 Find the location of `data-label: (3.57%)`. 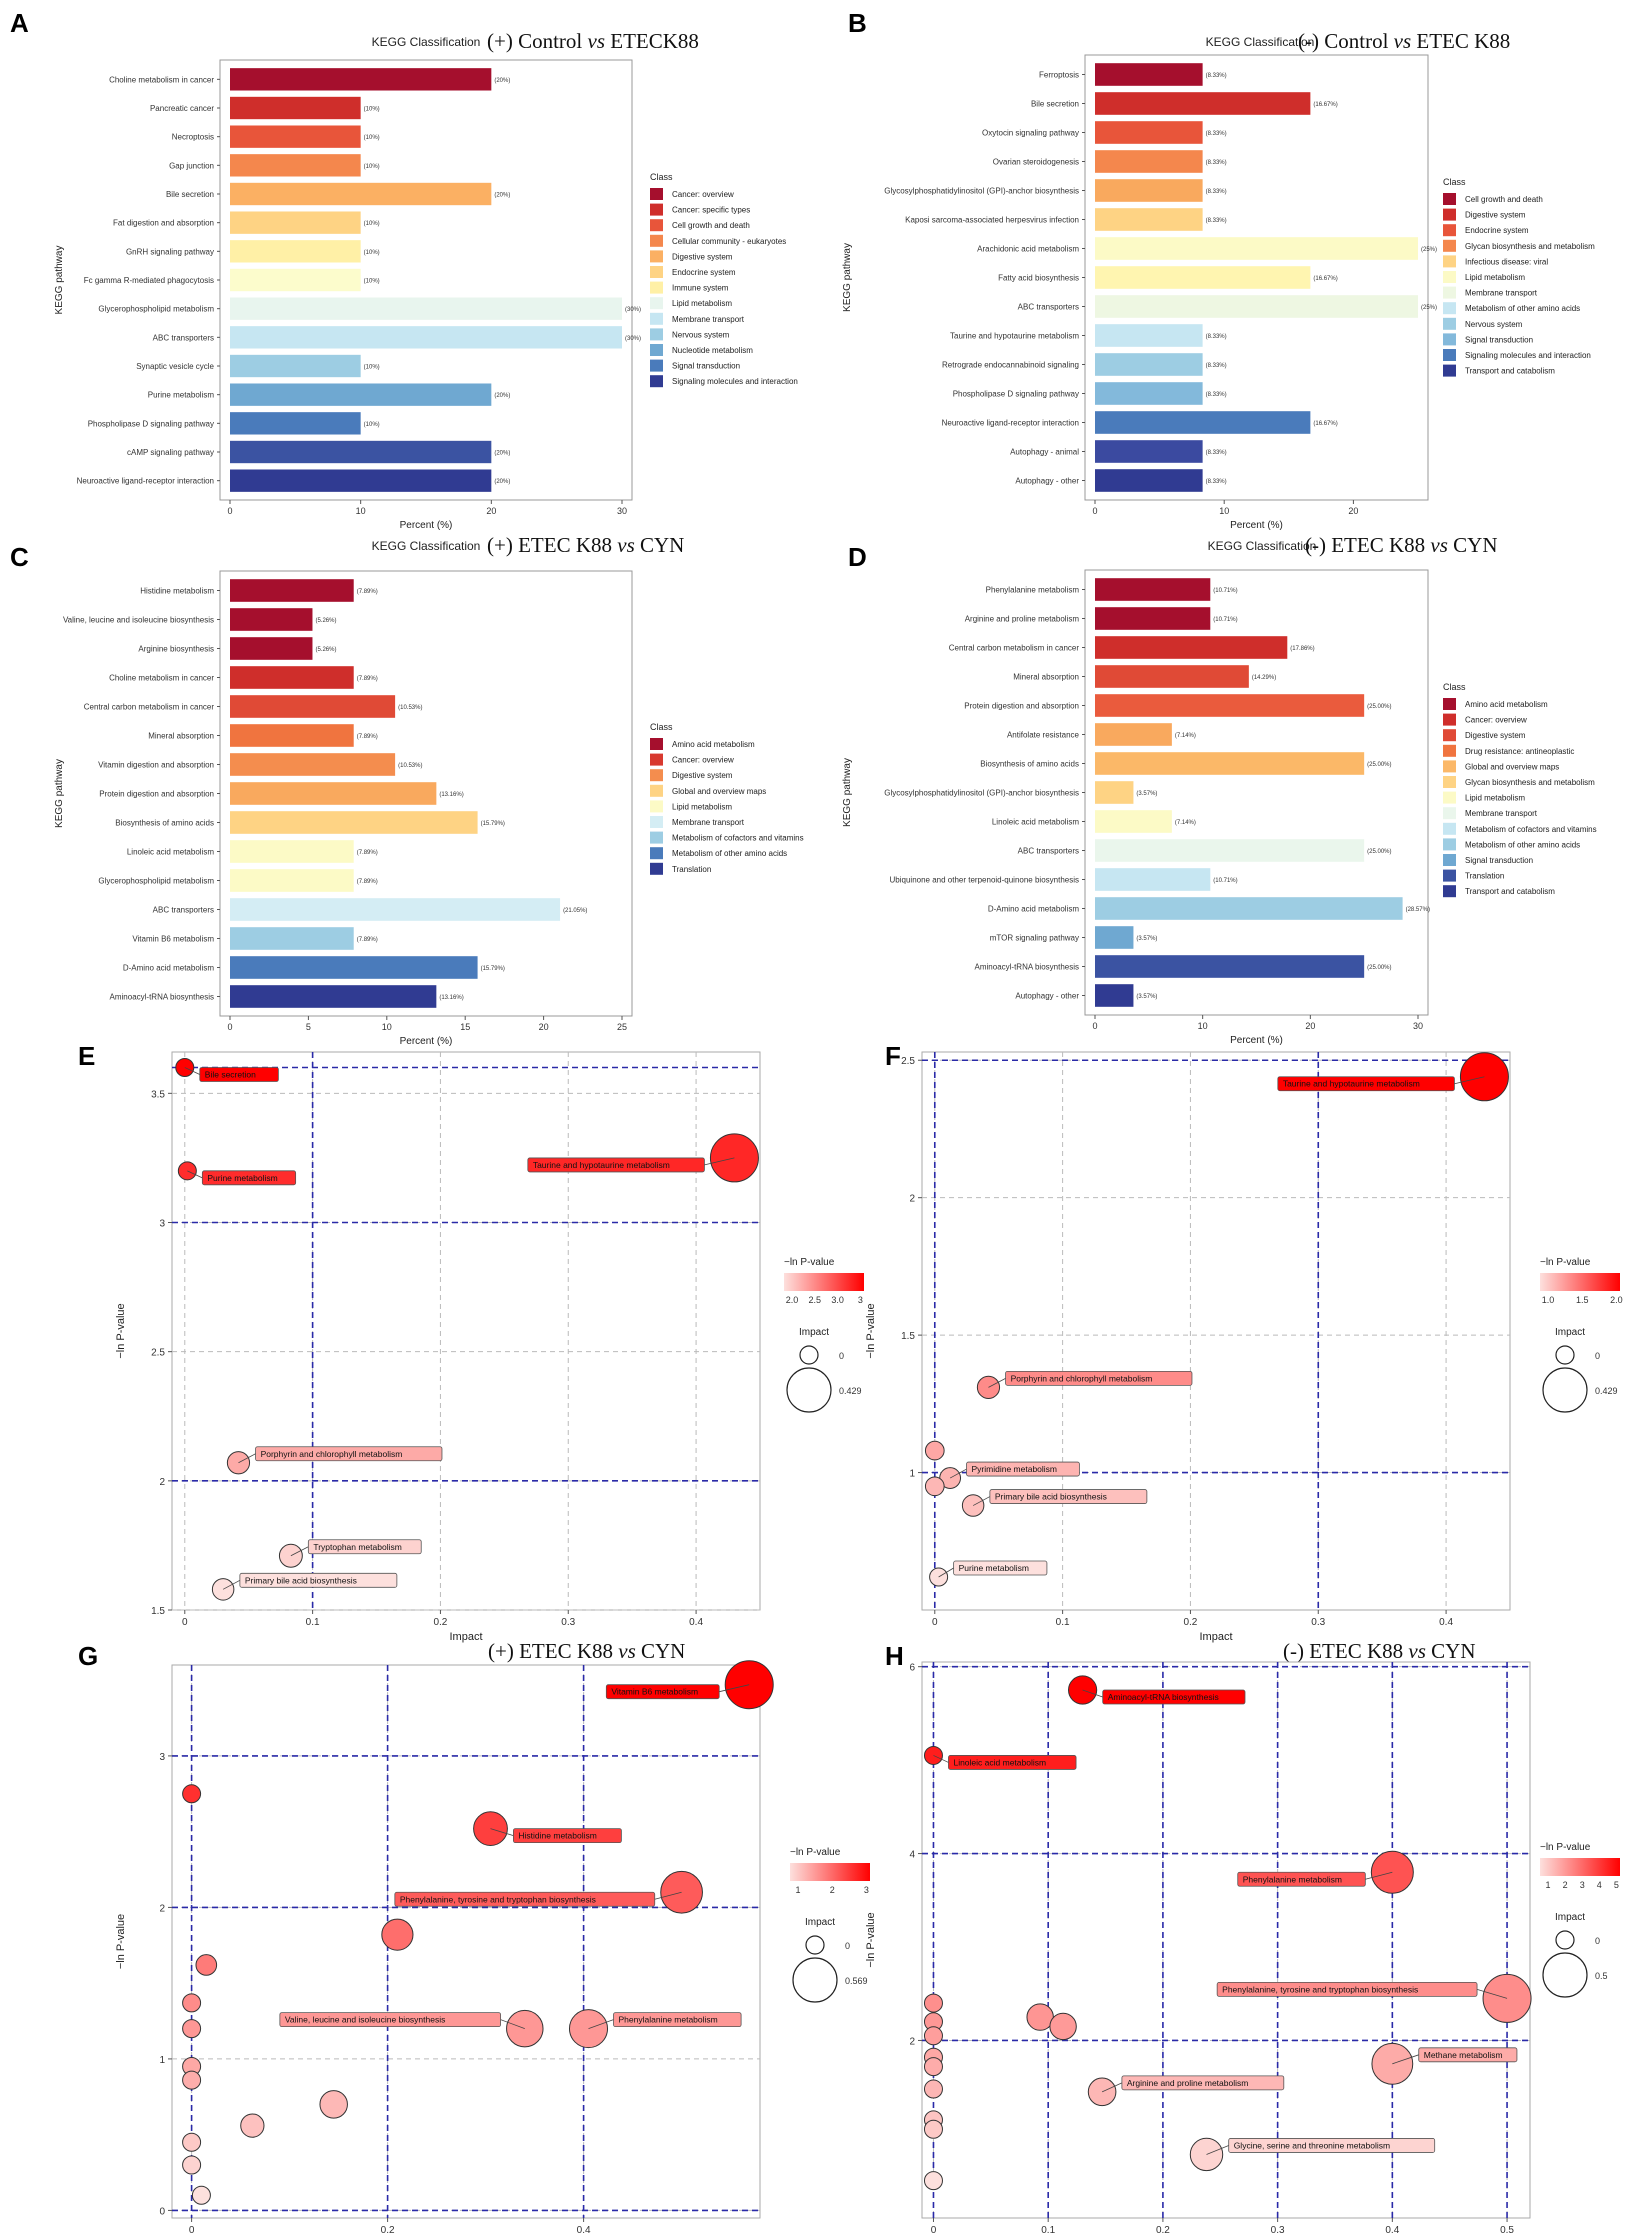

data-label: (3.57%) is located at coordinates (1146, 939).